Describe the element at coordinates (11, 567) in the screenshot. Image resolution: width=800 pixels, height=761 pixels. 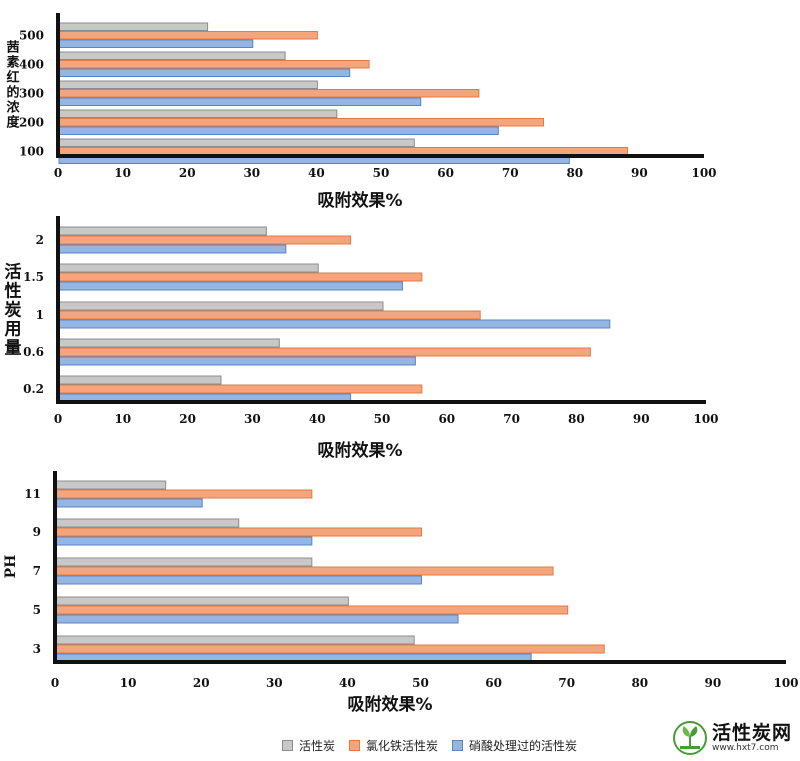
I see `y-axis-label: PH` at that location.